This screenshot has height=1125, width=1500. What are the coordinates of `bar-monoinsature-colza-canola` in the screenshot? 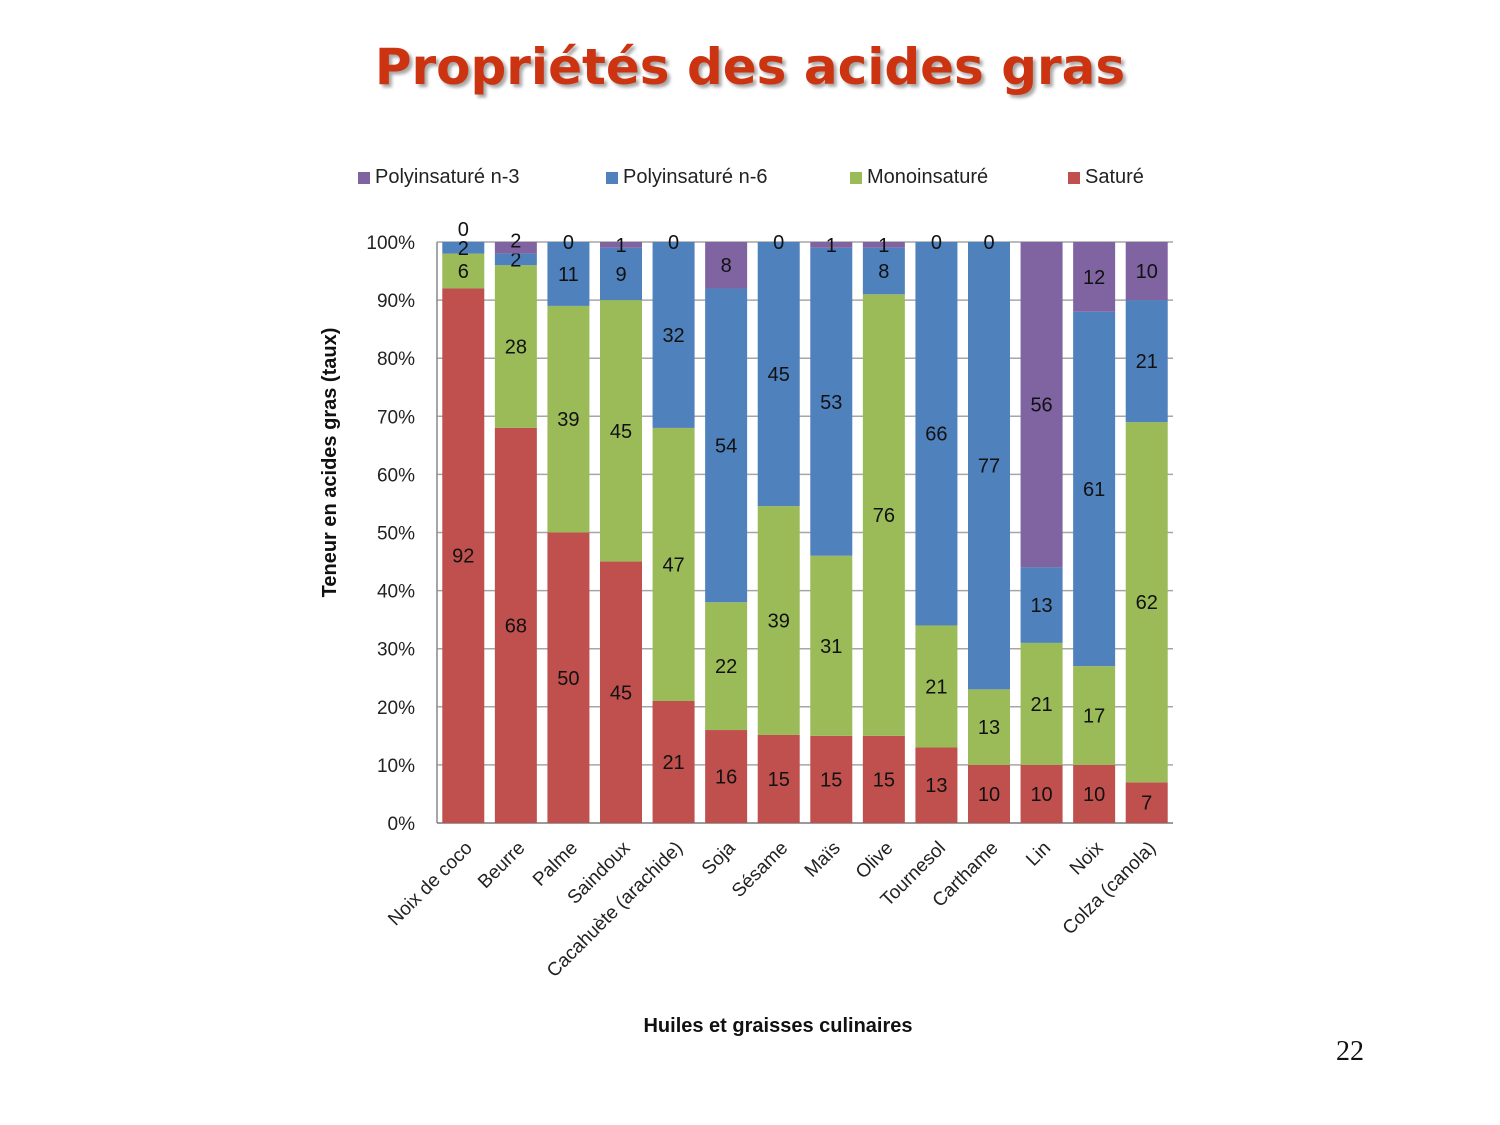 It's located at (1146, 602).